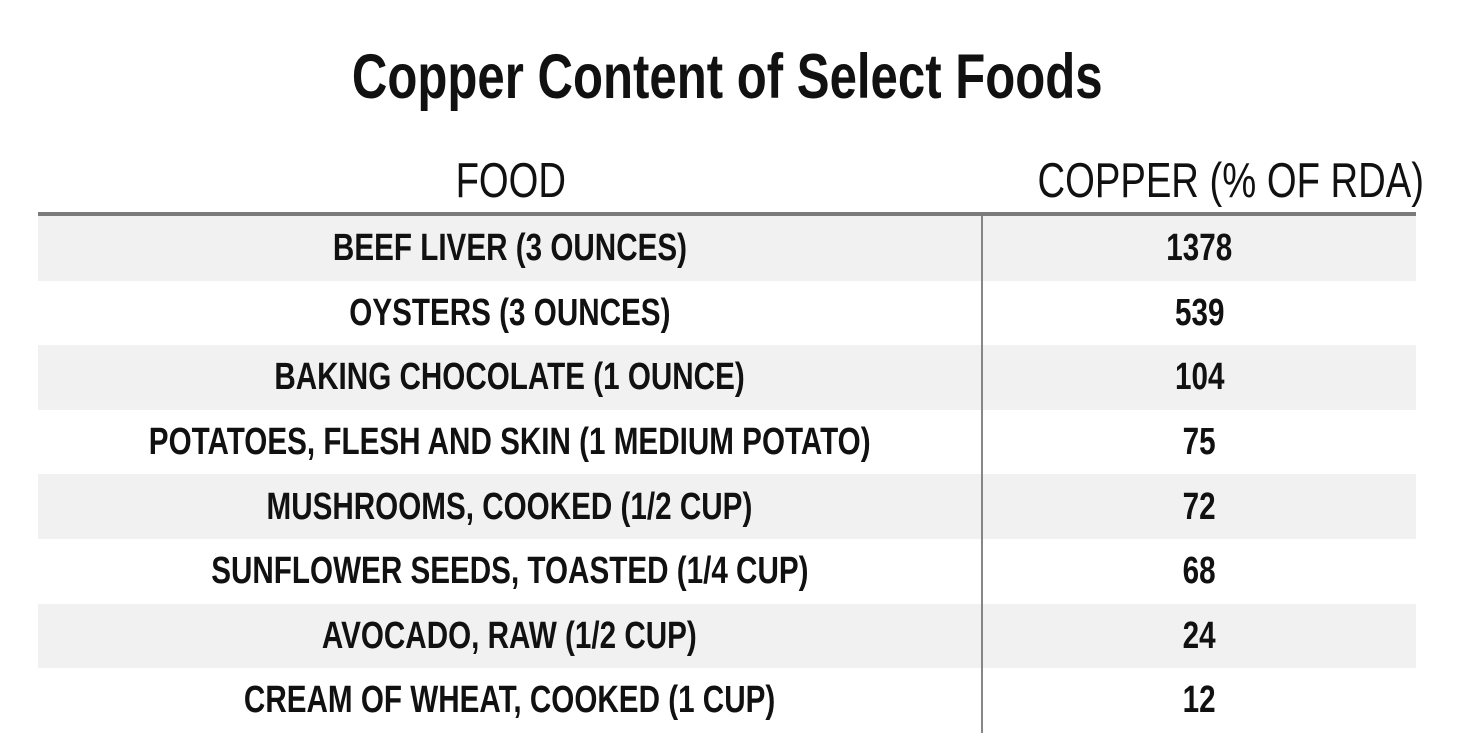  What do you see at coordinates (1199, 377) in the screenshot?
I see `copper-cell: 104` at bounding box center [1199, 377].